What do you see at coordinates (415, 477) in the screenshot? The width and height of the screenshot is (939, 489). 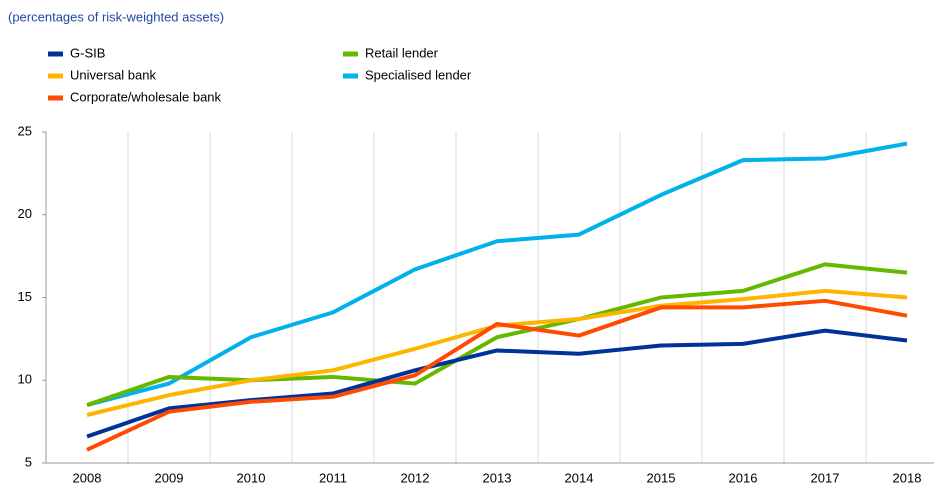 I see `x-tick-label: 2012` at bounding box center [415, 477].